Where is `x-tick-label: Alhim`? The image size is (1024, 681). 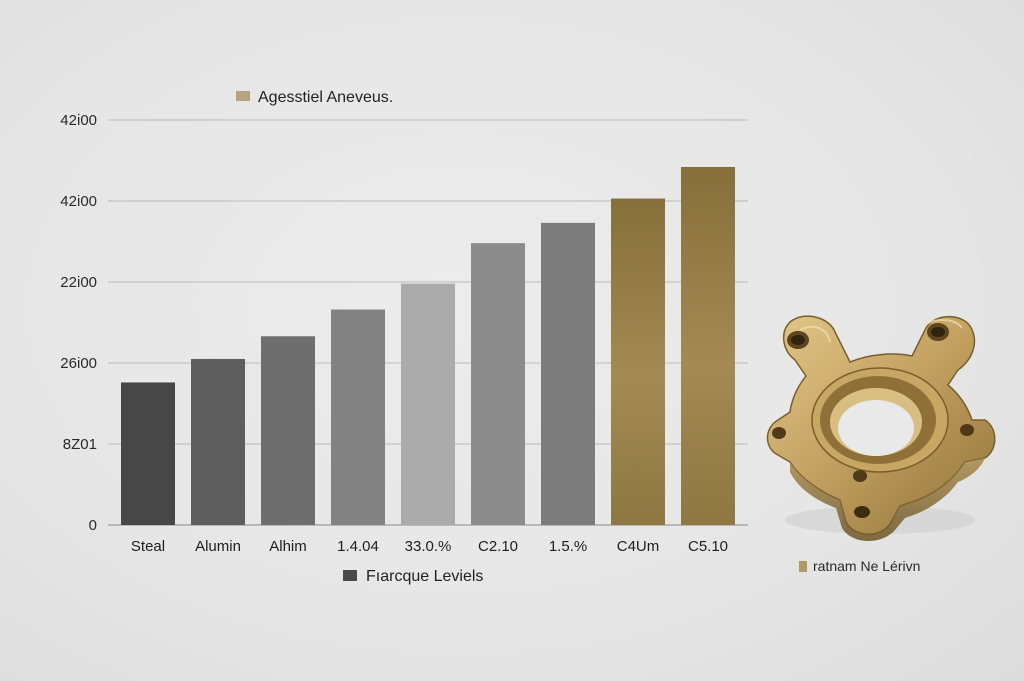
x-tick-label: Alhim is located at coordinates (288, 546).